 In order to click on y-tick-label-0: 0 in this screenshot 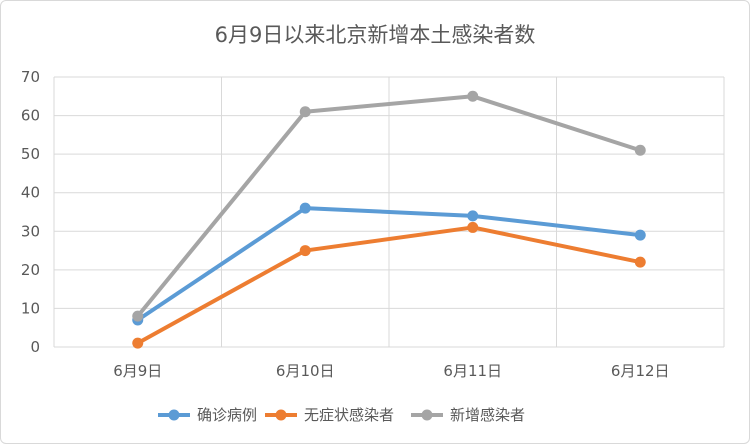, I will do `click(35, 347)`.